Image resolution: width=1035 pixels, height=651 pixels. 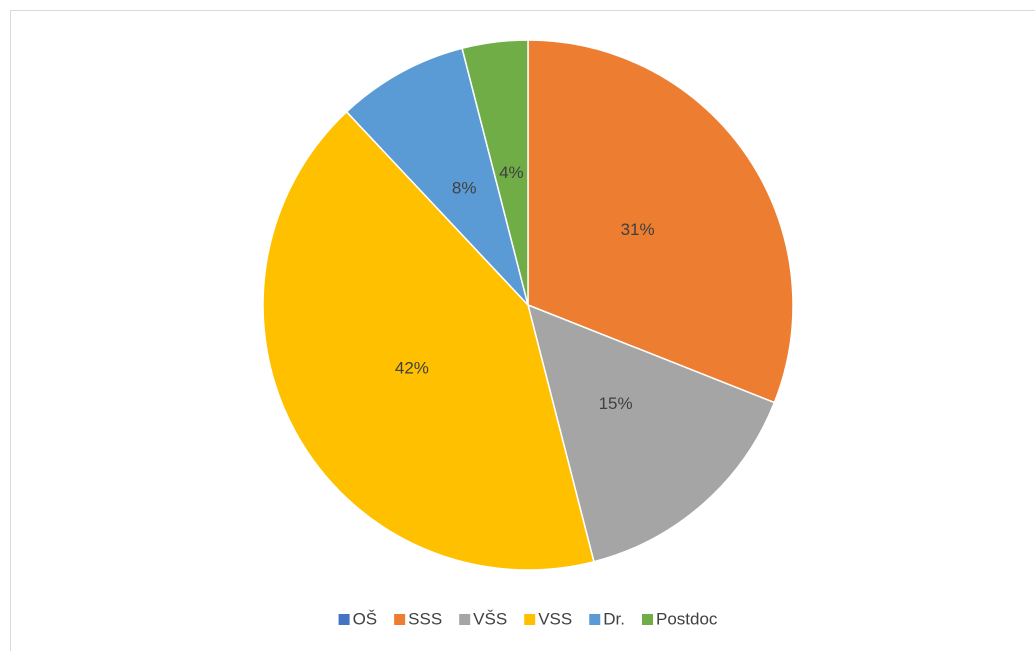 What do you see at coordinates (425, 618) in the screenshot?
I see `legend-label: SSS` at bounding box center [425, 618].